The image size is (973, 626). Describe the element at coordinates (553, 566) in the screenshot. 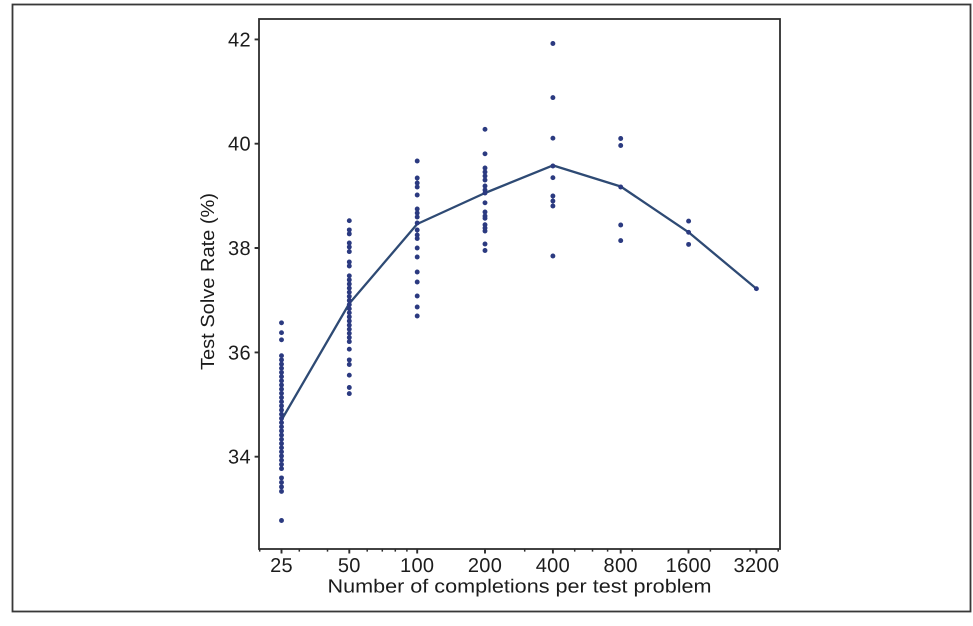

I see `svg-text: 400` at that location.